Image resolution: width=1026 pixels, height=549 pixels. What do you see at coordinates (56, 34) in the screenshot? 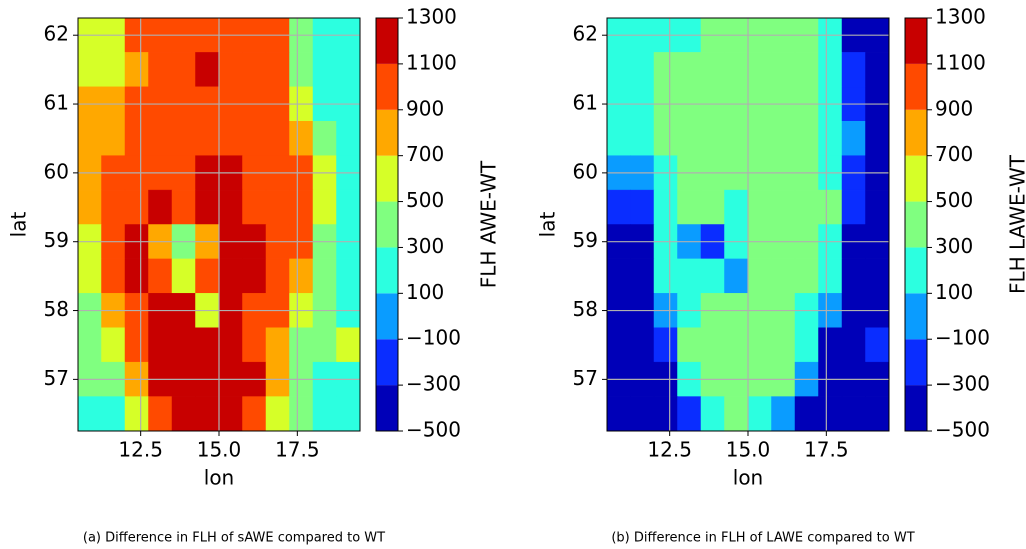
I see `y-tick-label: 62` at bounding box center [56, 34].